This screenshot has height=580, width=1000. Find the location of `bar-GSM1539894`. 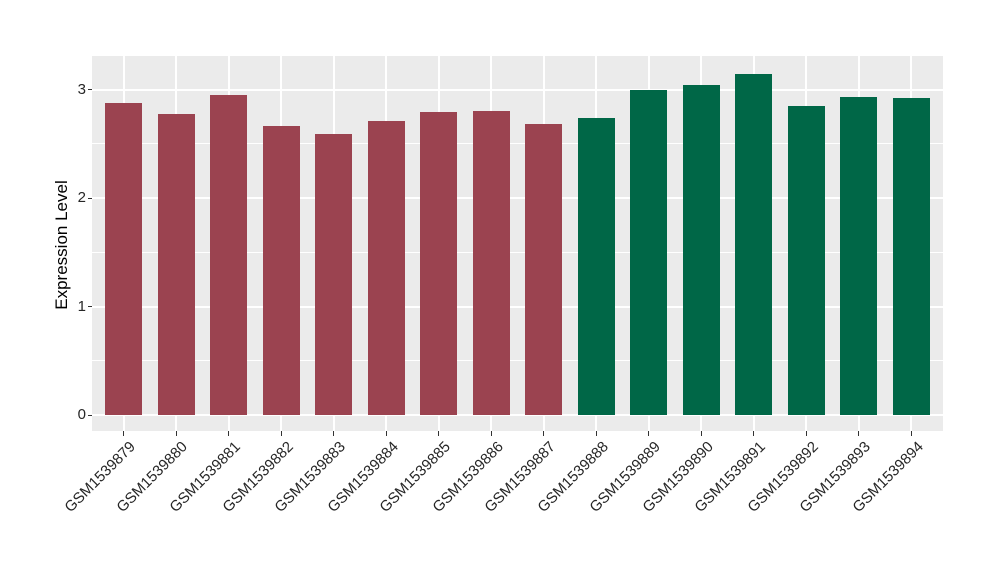

bar-GSM1539894 is located at coordinates (911, 256).